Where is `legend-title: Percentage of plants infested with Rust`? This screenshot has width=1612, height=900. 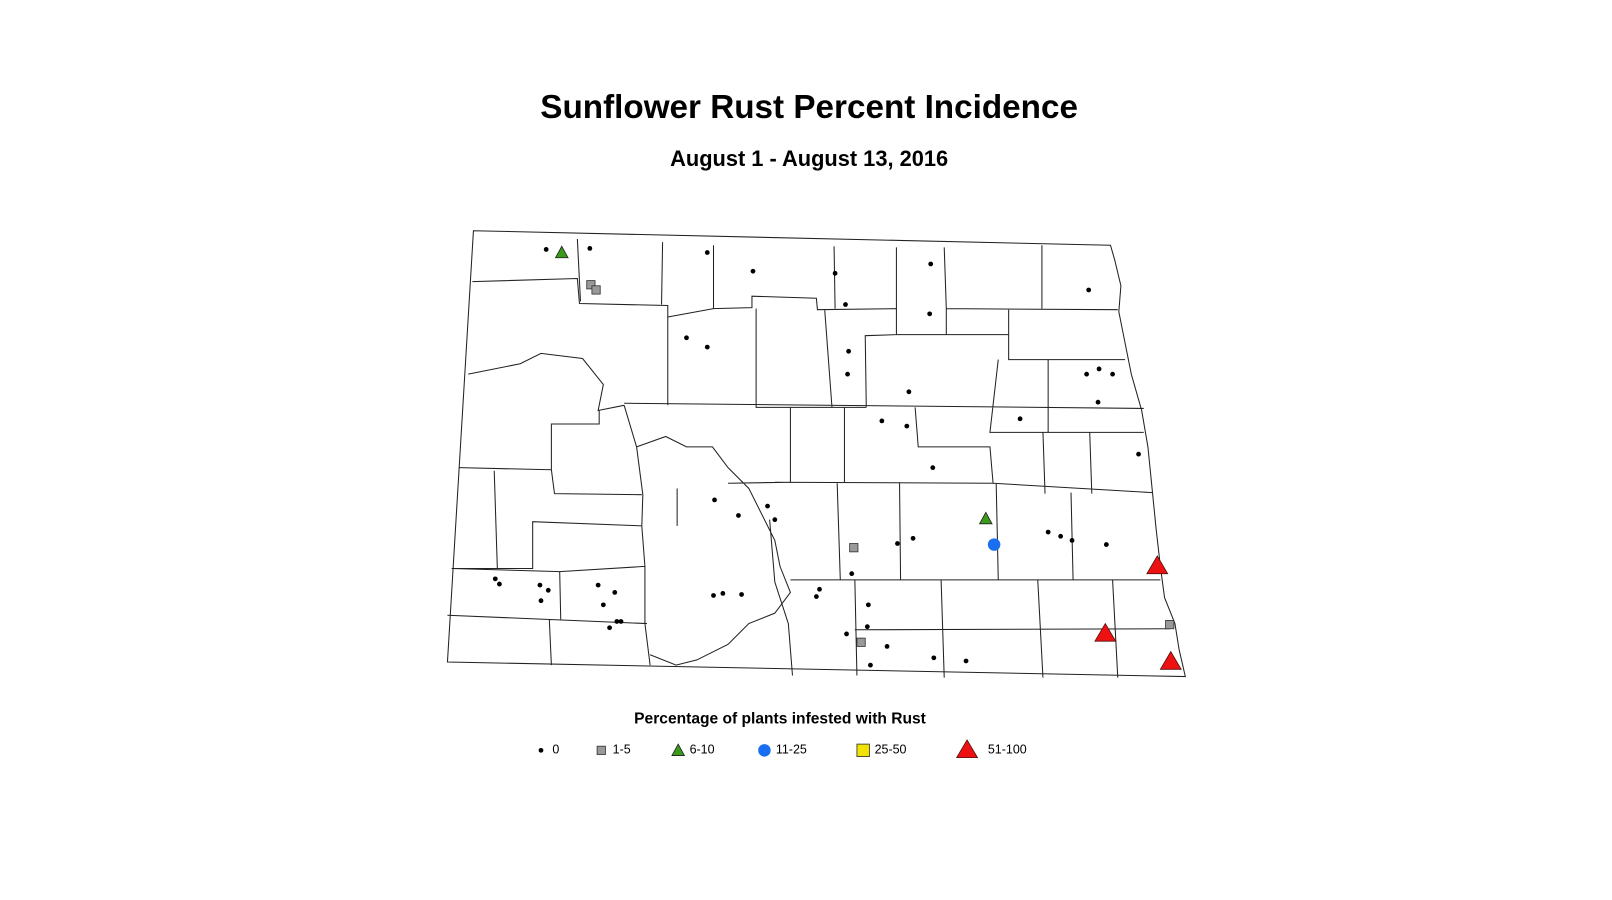 legend-title: Percentage of plants infested with Rust is located at coordinates (780, 718).